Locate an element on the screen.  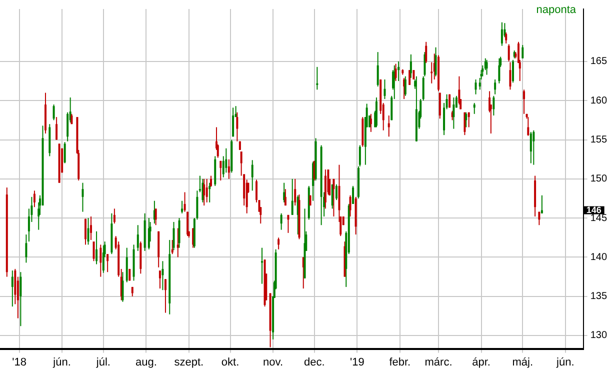
x-tick-label: febr. is located at coordinates (400, 362).